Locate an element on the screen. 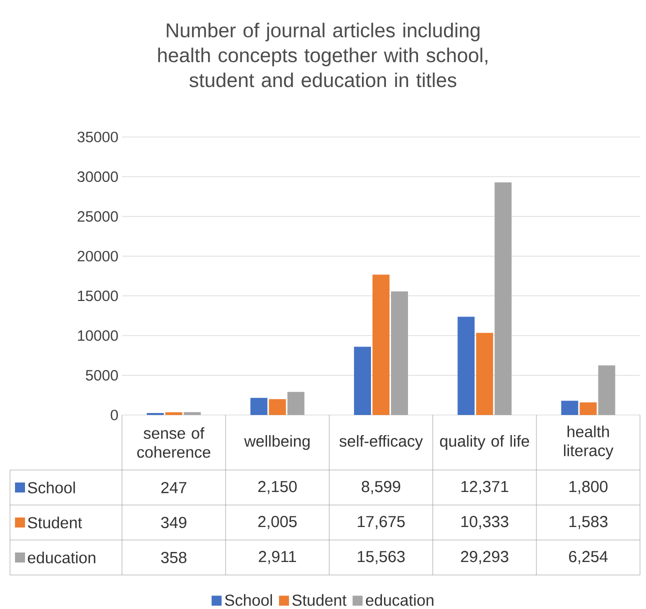 The height and width of the screenshot is (609, 646). data-label: 1,583 is located at coordinates (588, 522).